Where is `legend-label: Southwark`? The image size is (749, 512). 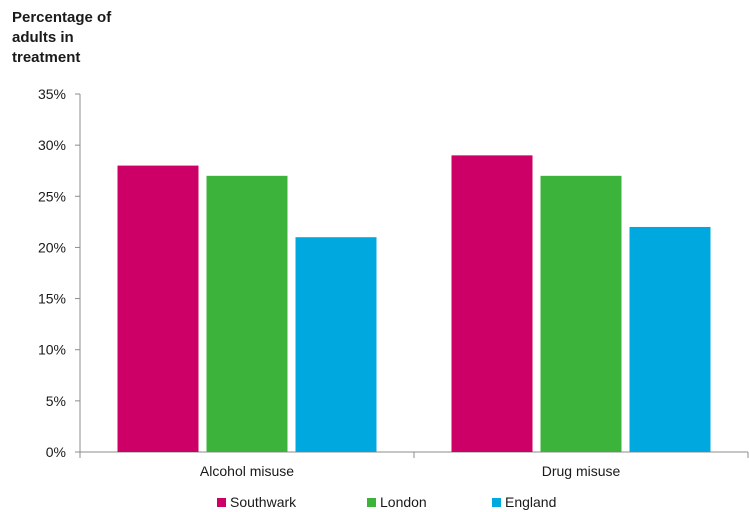 legend-label: Southwark is located at coordinates (263, 502).